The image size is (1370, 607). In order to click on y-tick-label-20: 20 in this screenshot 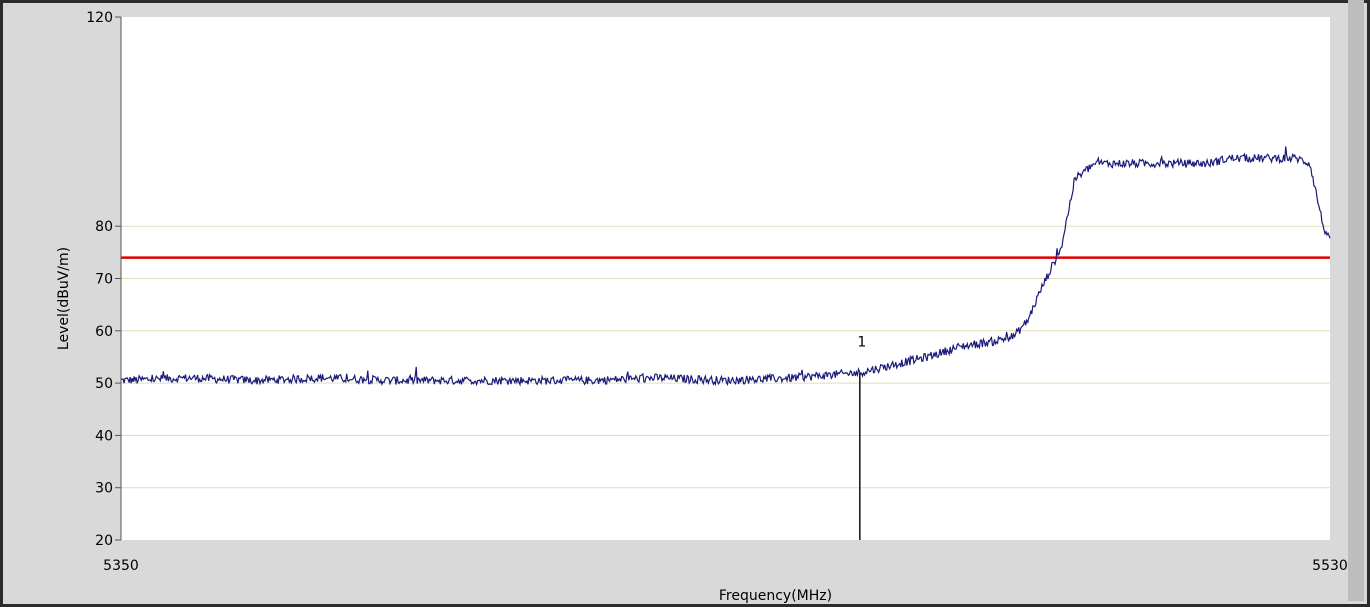, I will do `click(104, 541)`.